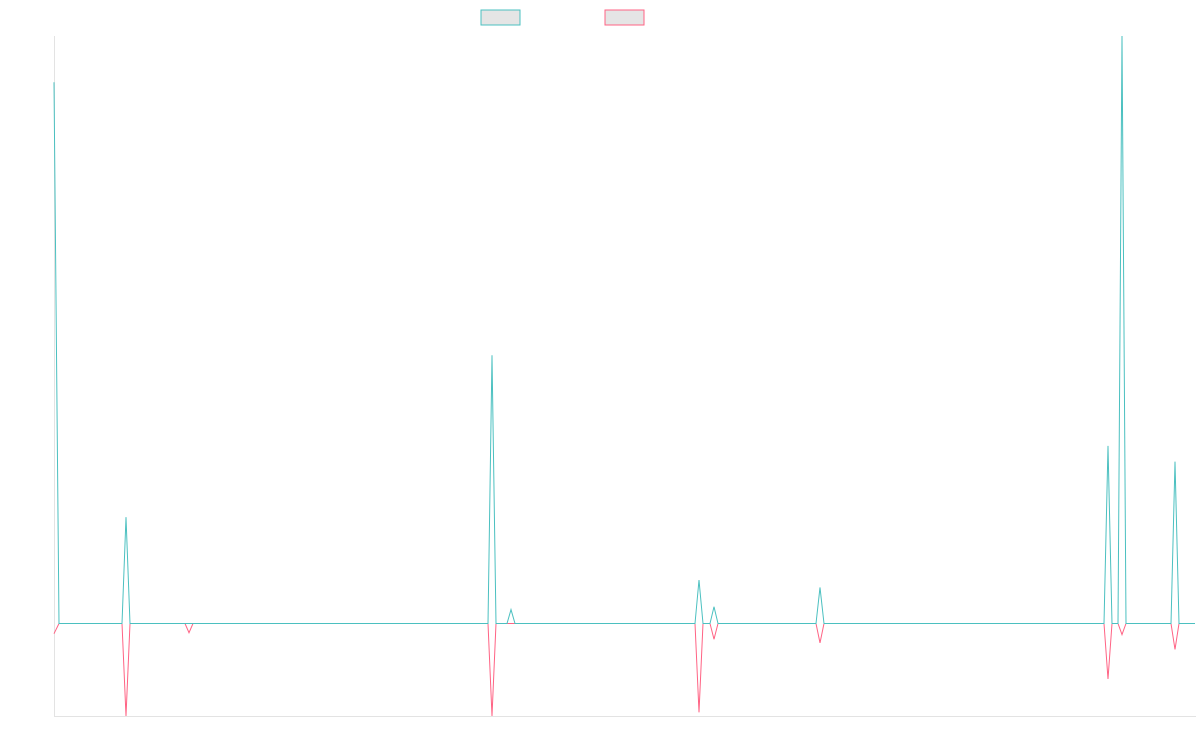 The width and height of the screenshot is (1200, 750). I want to click on legend, so click(562, 17).